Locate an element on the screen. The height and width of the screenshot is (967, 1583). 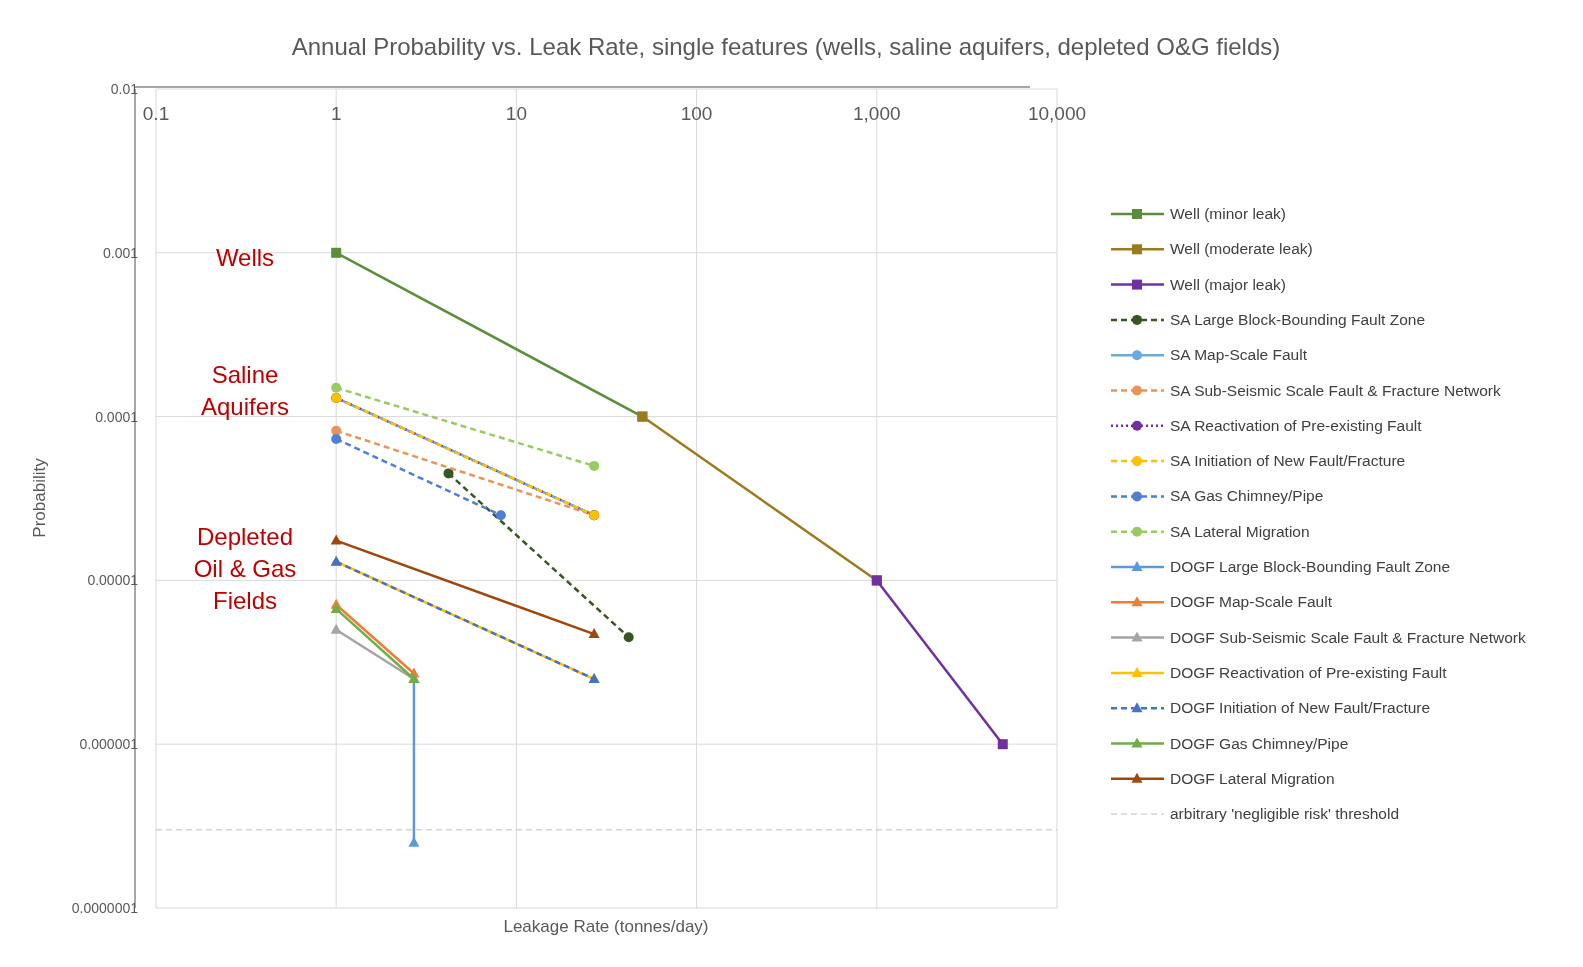
legend-label: DOGF Lateral Migration is located at coordinates (1252, 778).